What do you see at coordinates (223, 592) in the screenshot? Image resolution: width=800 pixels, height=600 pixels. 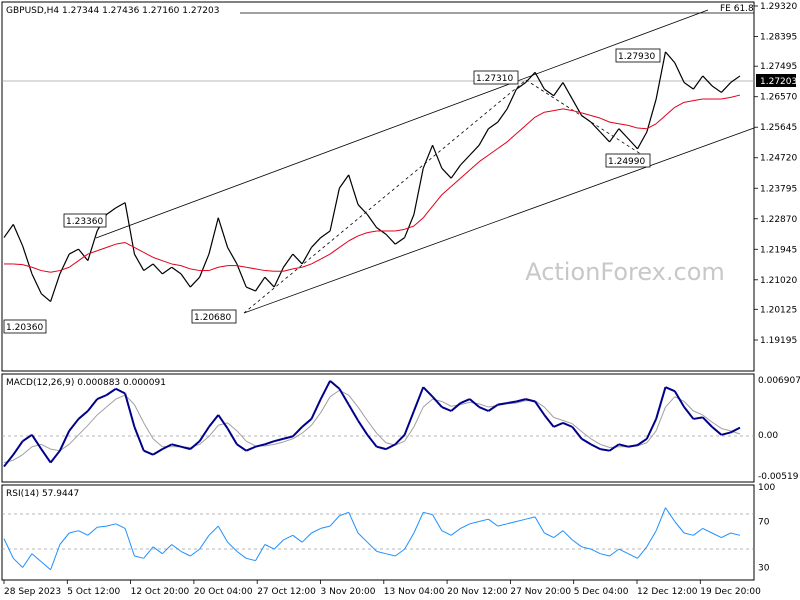 I see `time-tick-label: 20 Oct 04:00` at bounding box center [223, 592].